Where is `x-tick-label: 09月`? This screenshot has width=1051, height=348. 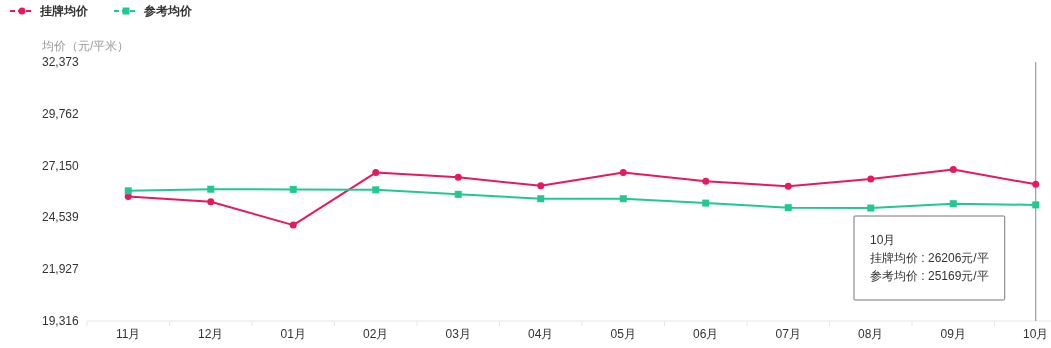
x-tick-label: 09月 is located at coordinates (953, 334).